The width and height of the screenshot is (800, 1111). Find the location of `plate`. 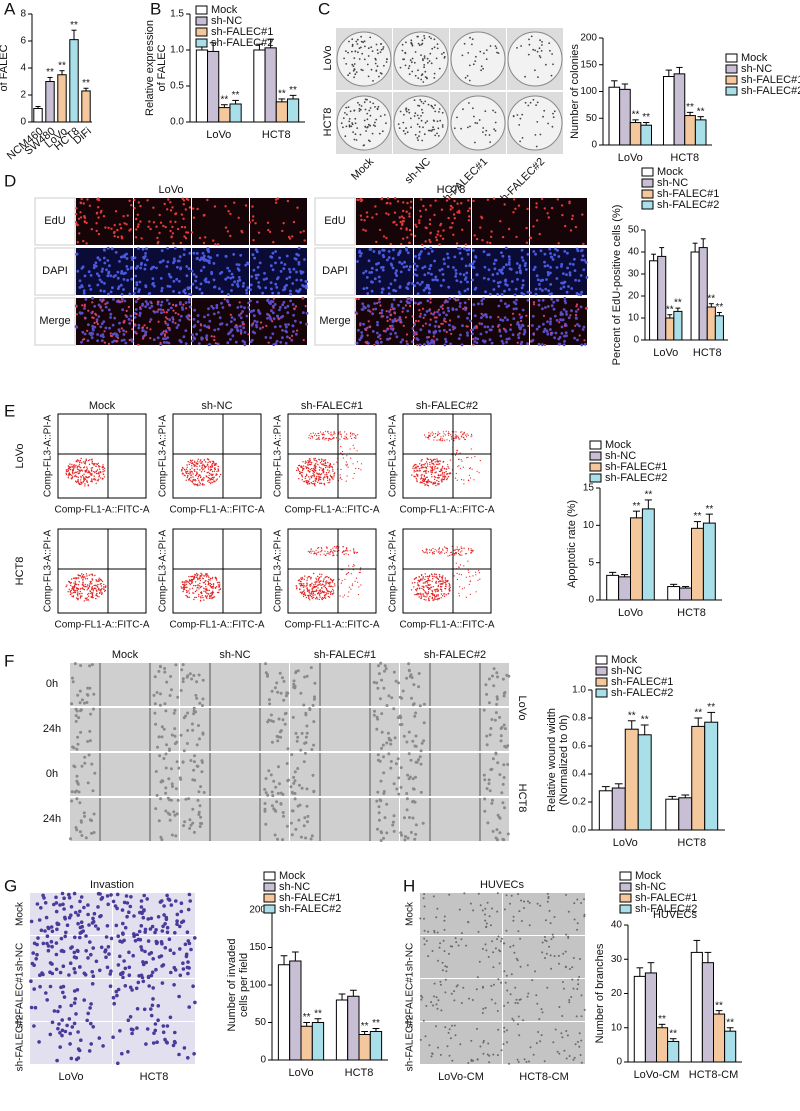

plate is located at coordinates (535, 123).